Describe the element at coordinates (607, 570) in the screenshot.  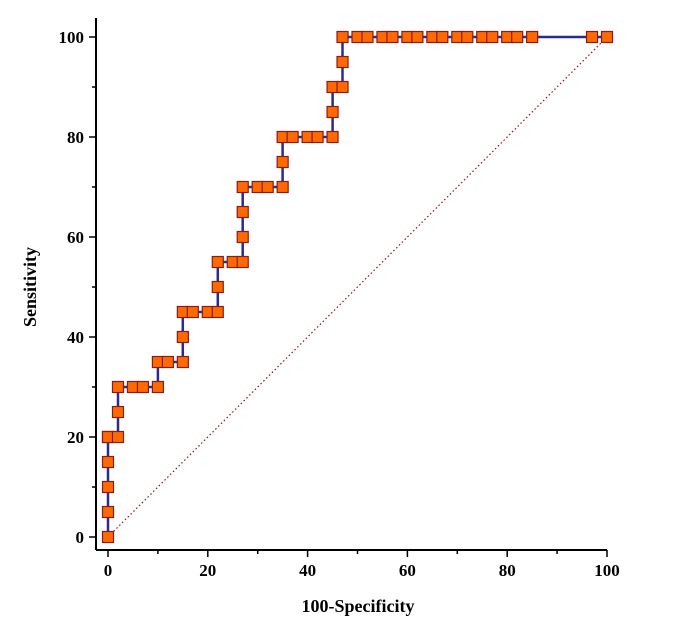
I see `x-tick-label: 100` at that location.